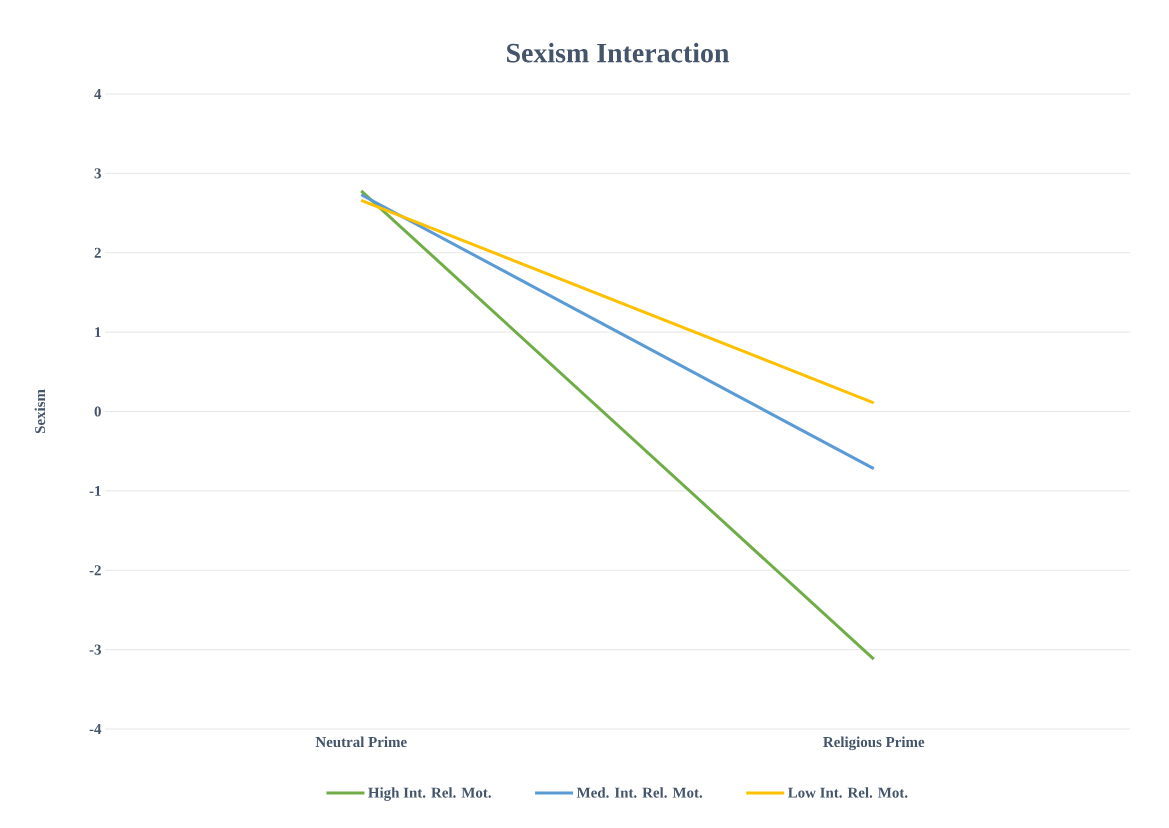  What do you see at coordinates (40, 411) in the screenshot?
I see `y-axis-title: Sexism` at bounding box center [40, 411].